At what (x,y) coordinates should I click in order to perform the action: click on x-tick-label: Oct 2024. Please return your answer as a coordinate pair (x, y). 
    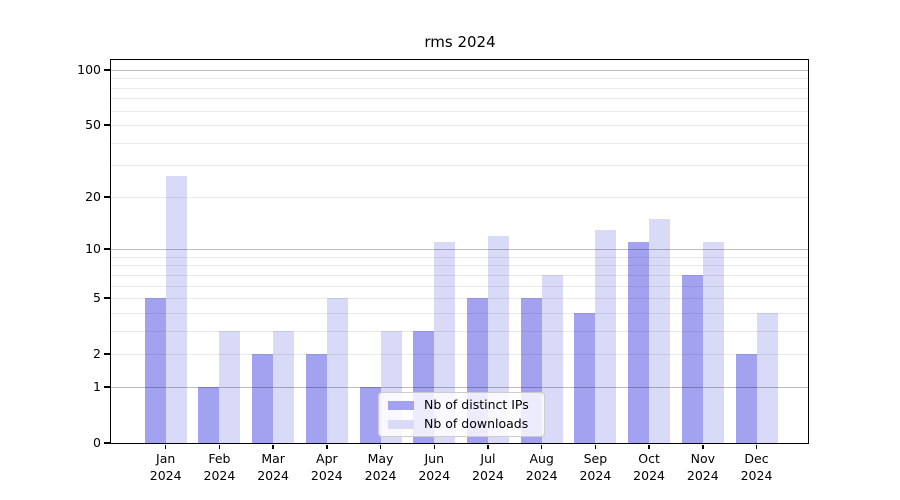
    Looking at the image, I should click on (649, 467).